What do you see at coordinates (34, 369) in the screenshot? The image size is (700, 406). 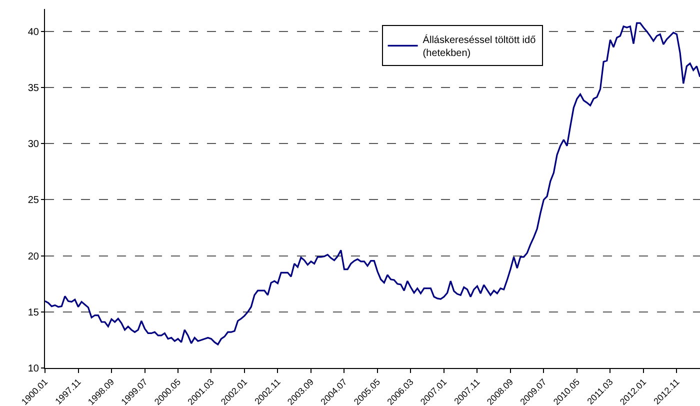 I see `y-tick-label: 10` at bounding box center [34, 369].